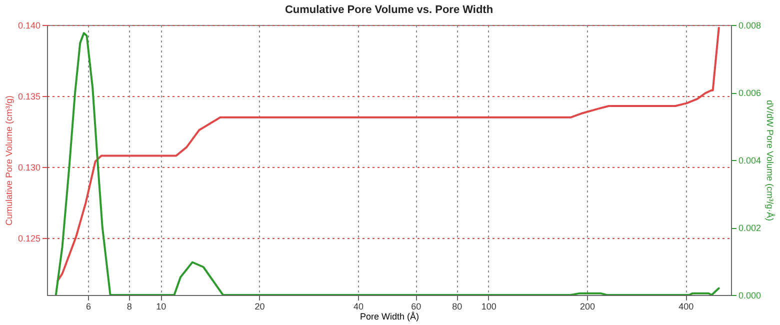 The height and width of the screenshot is (325, 780). I want to click on x-tick-label: 20, so click(259, 307).